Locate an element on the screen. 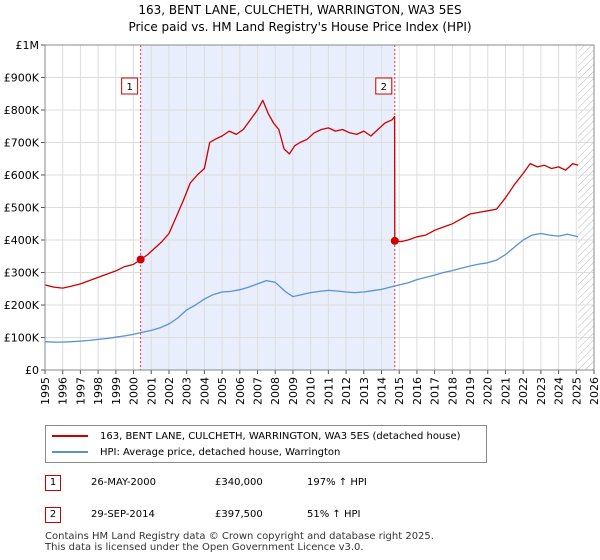 Image resolution: width=600 pixels, height=560 pixels. transaction-date: 29-SEP-2014 is located at coordinates (123, 514).